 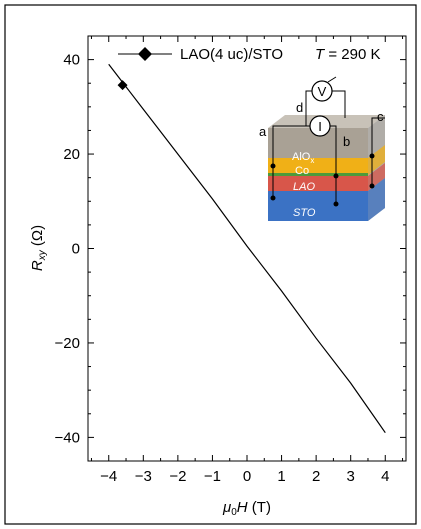 I want to click on y-tick-label: −20, so click(x=67, y=343).